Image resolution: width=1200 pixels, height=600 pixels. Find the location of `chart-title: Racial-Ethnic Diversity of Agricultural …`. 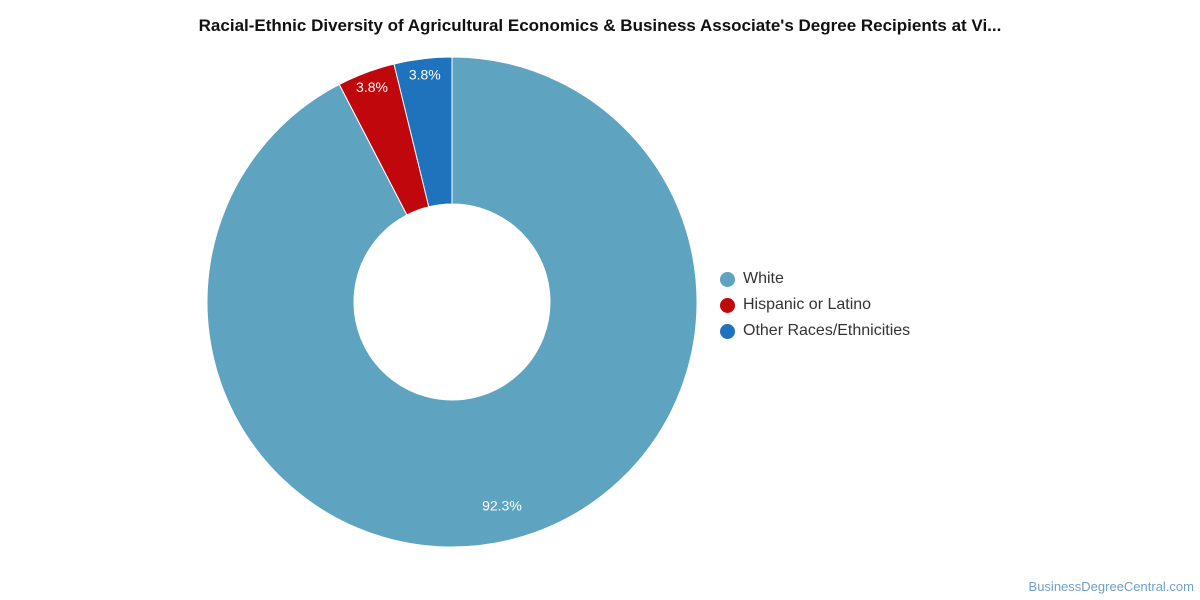

chart-title: Racial-Ethnic Diversity of Agricultural … is located at coordinates (600, 25).